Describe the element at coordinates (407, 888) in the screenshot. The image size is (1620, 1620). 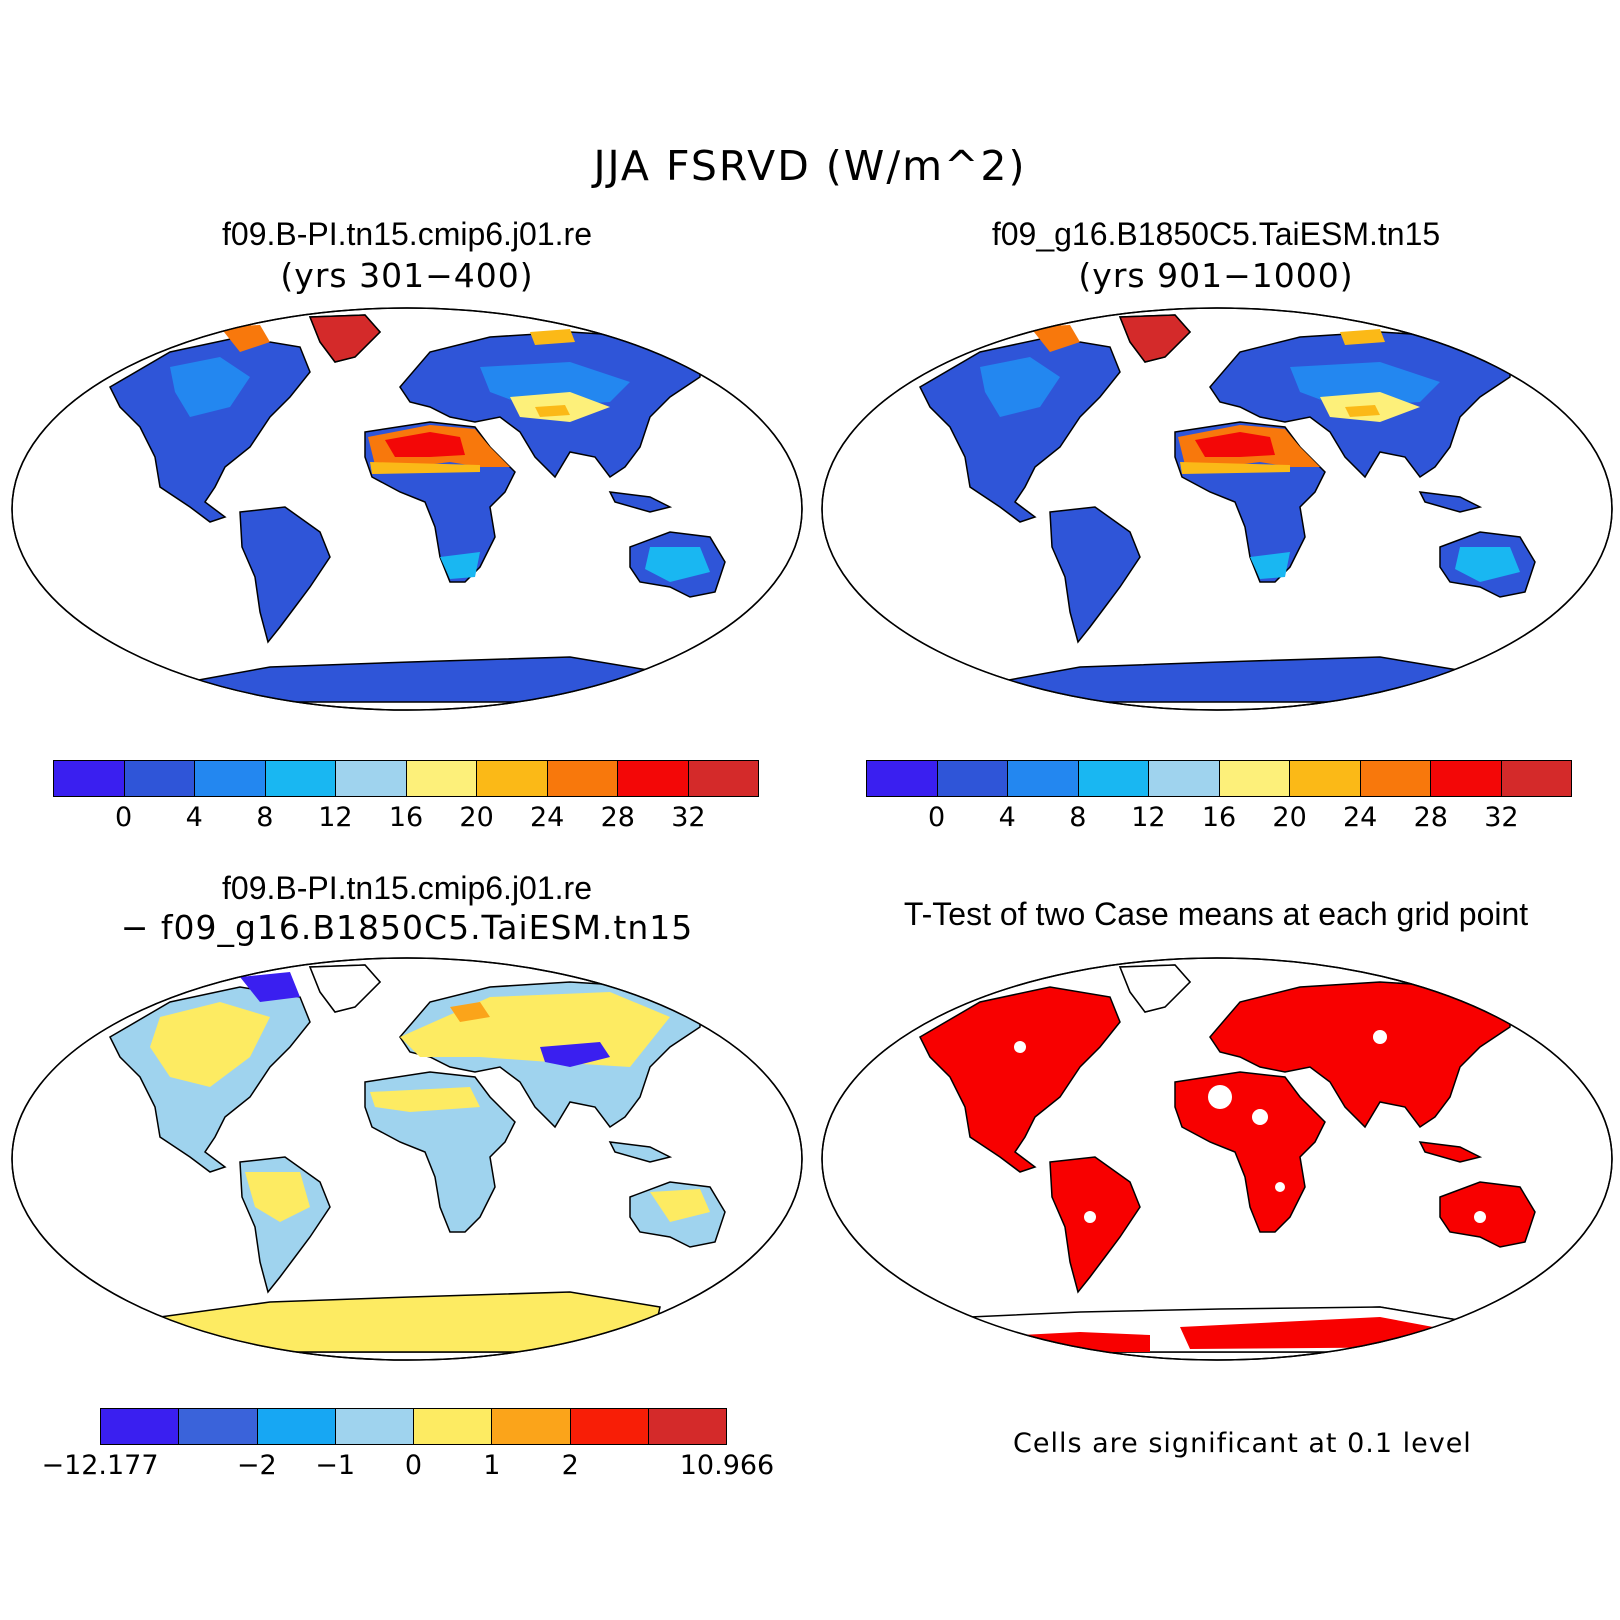
I see `panel3-title: f09.B-PI.tn15.cmip6.j01.re` at that location.